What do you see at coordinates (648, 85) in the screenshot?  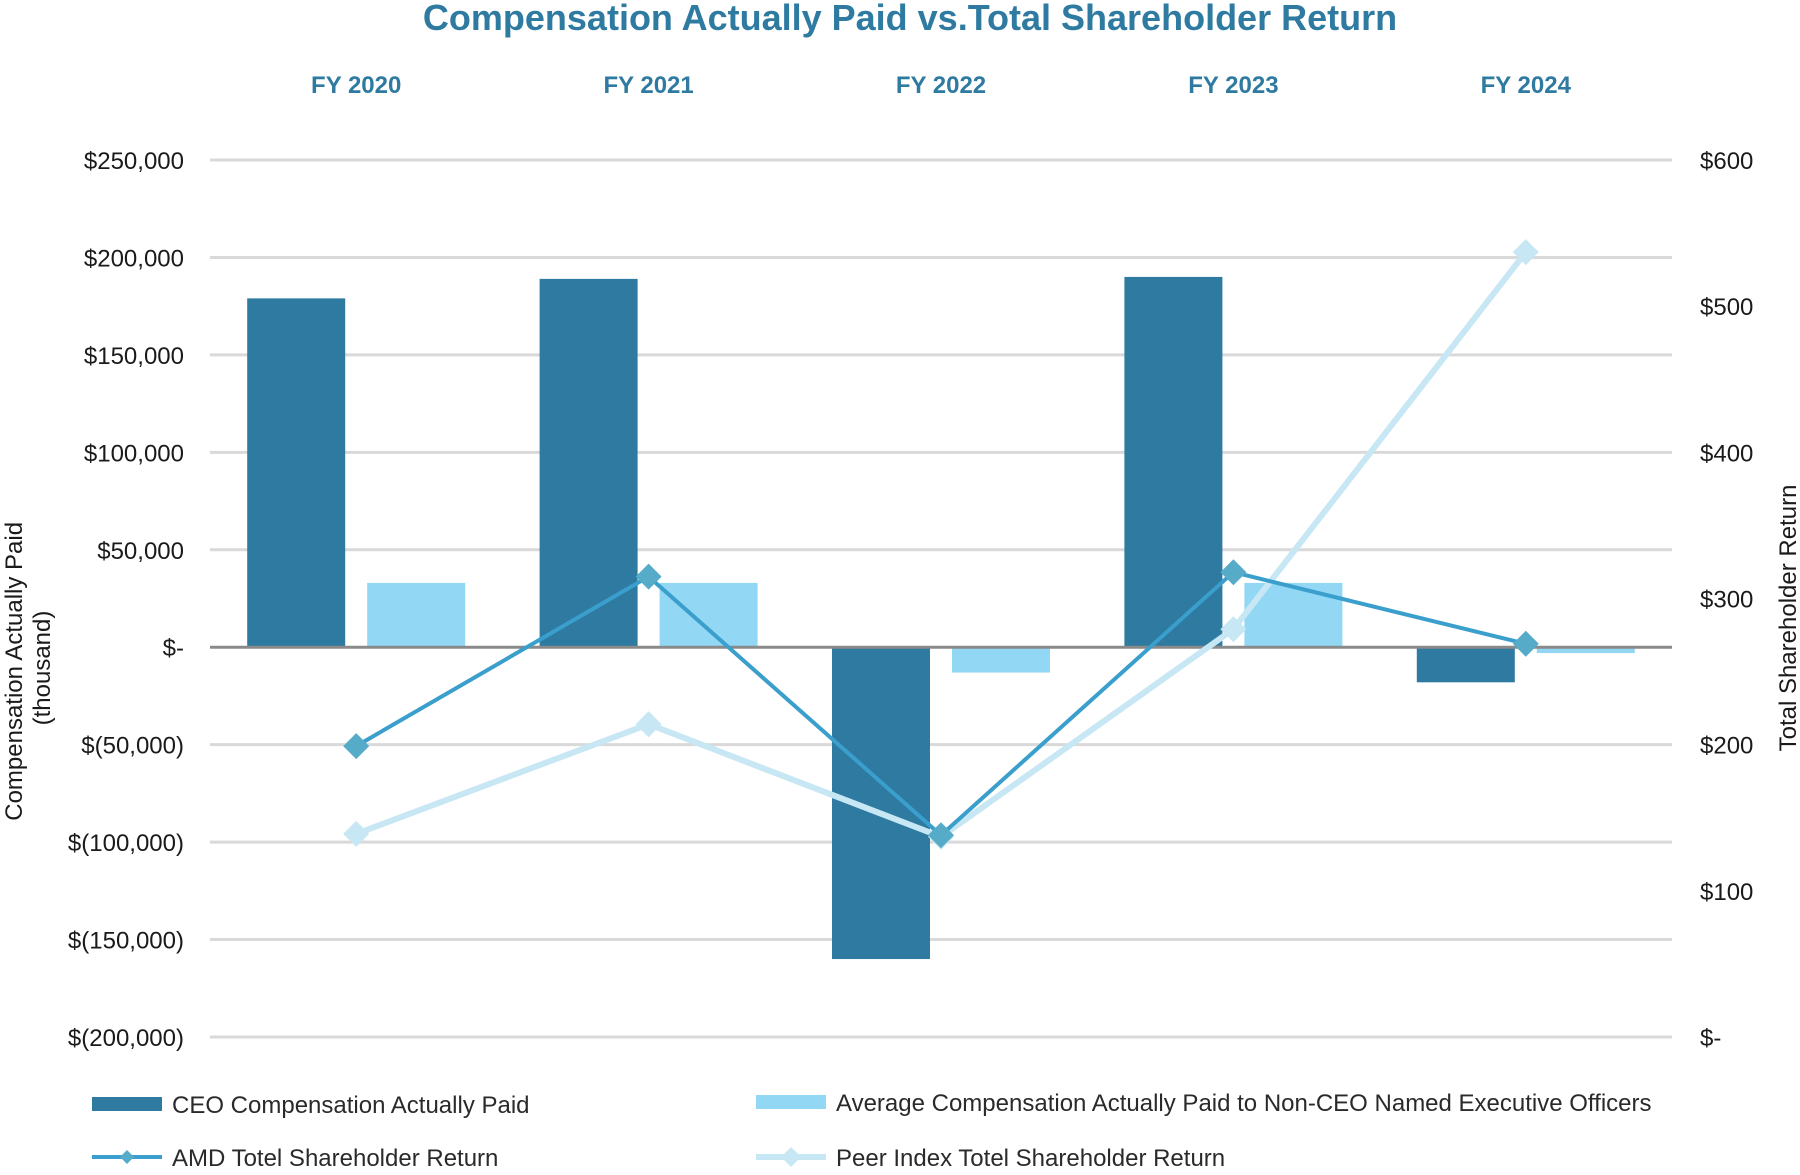 I see `category-label: FY 2021` at bounding box center [648, 85].